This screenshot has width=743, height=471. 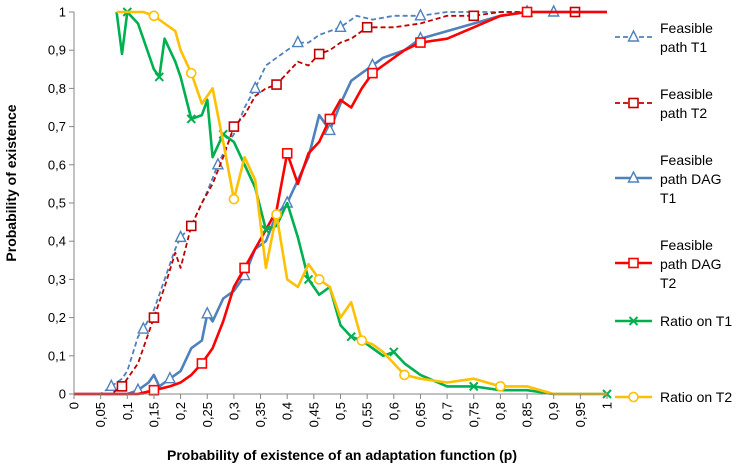 I want to click on x-tick-label: 1, so click(x=607, y=405).